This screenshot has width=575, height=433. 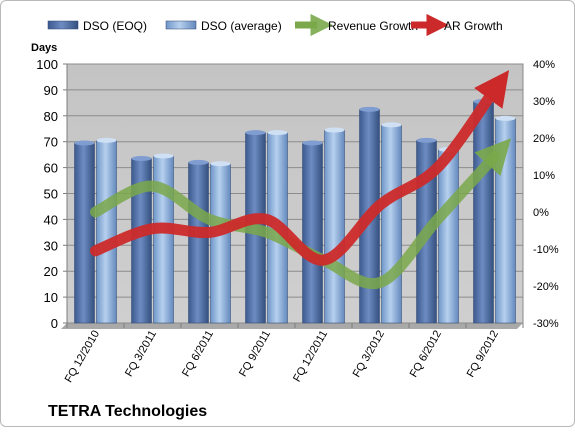 What do you see at coordinates (292, 326) in the screenshot?
I see `plot-floor` at bounding box center [292, 326].